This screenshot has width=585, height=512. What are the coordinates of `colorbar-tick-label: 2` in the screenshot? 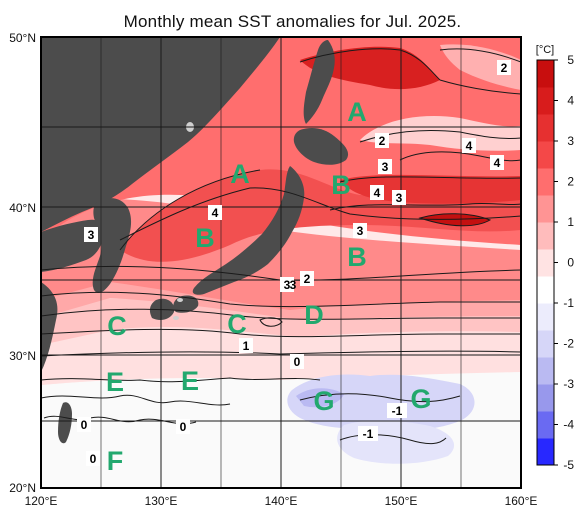 It's located at (570, 182).